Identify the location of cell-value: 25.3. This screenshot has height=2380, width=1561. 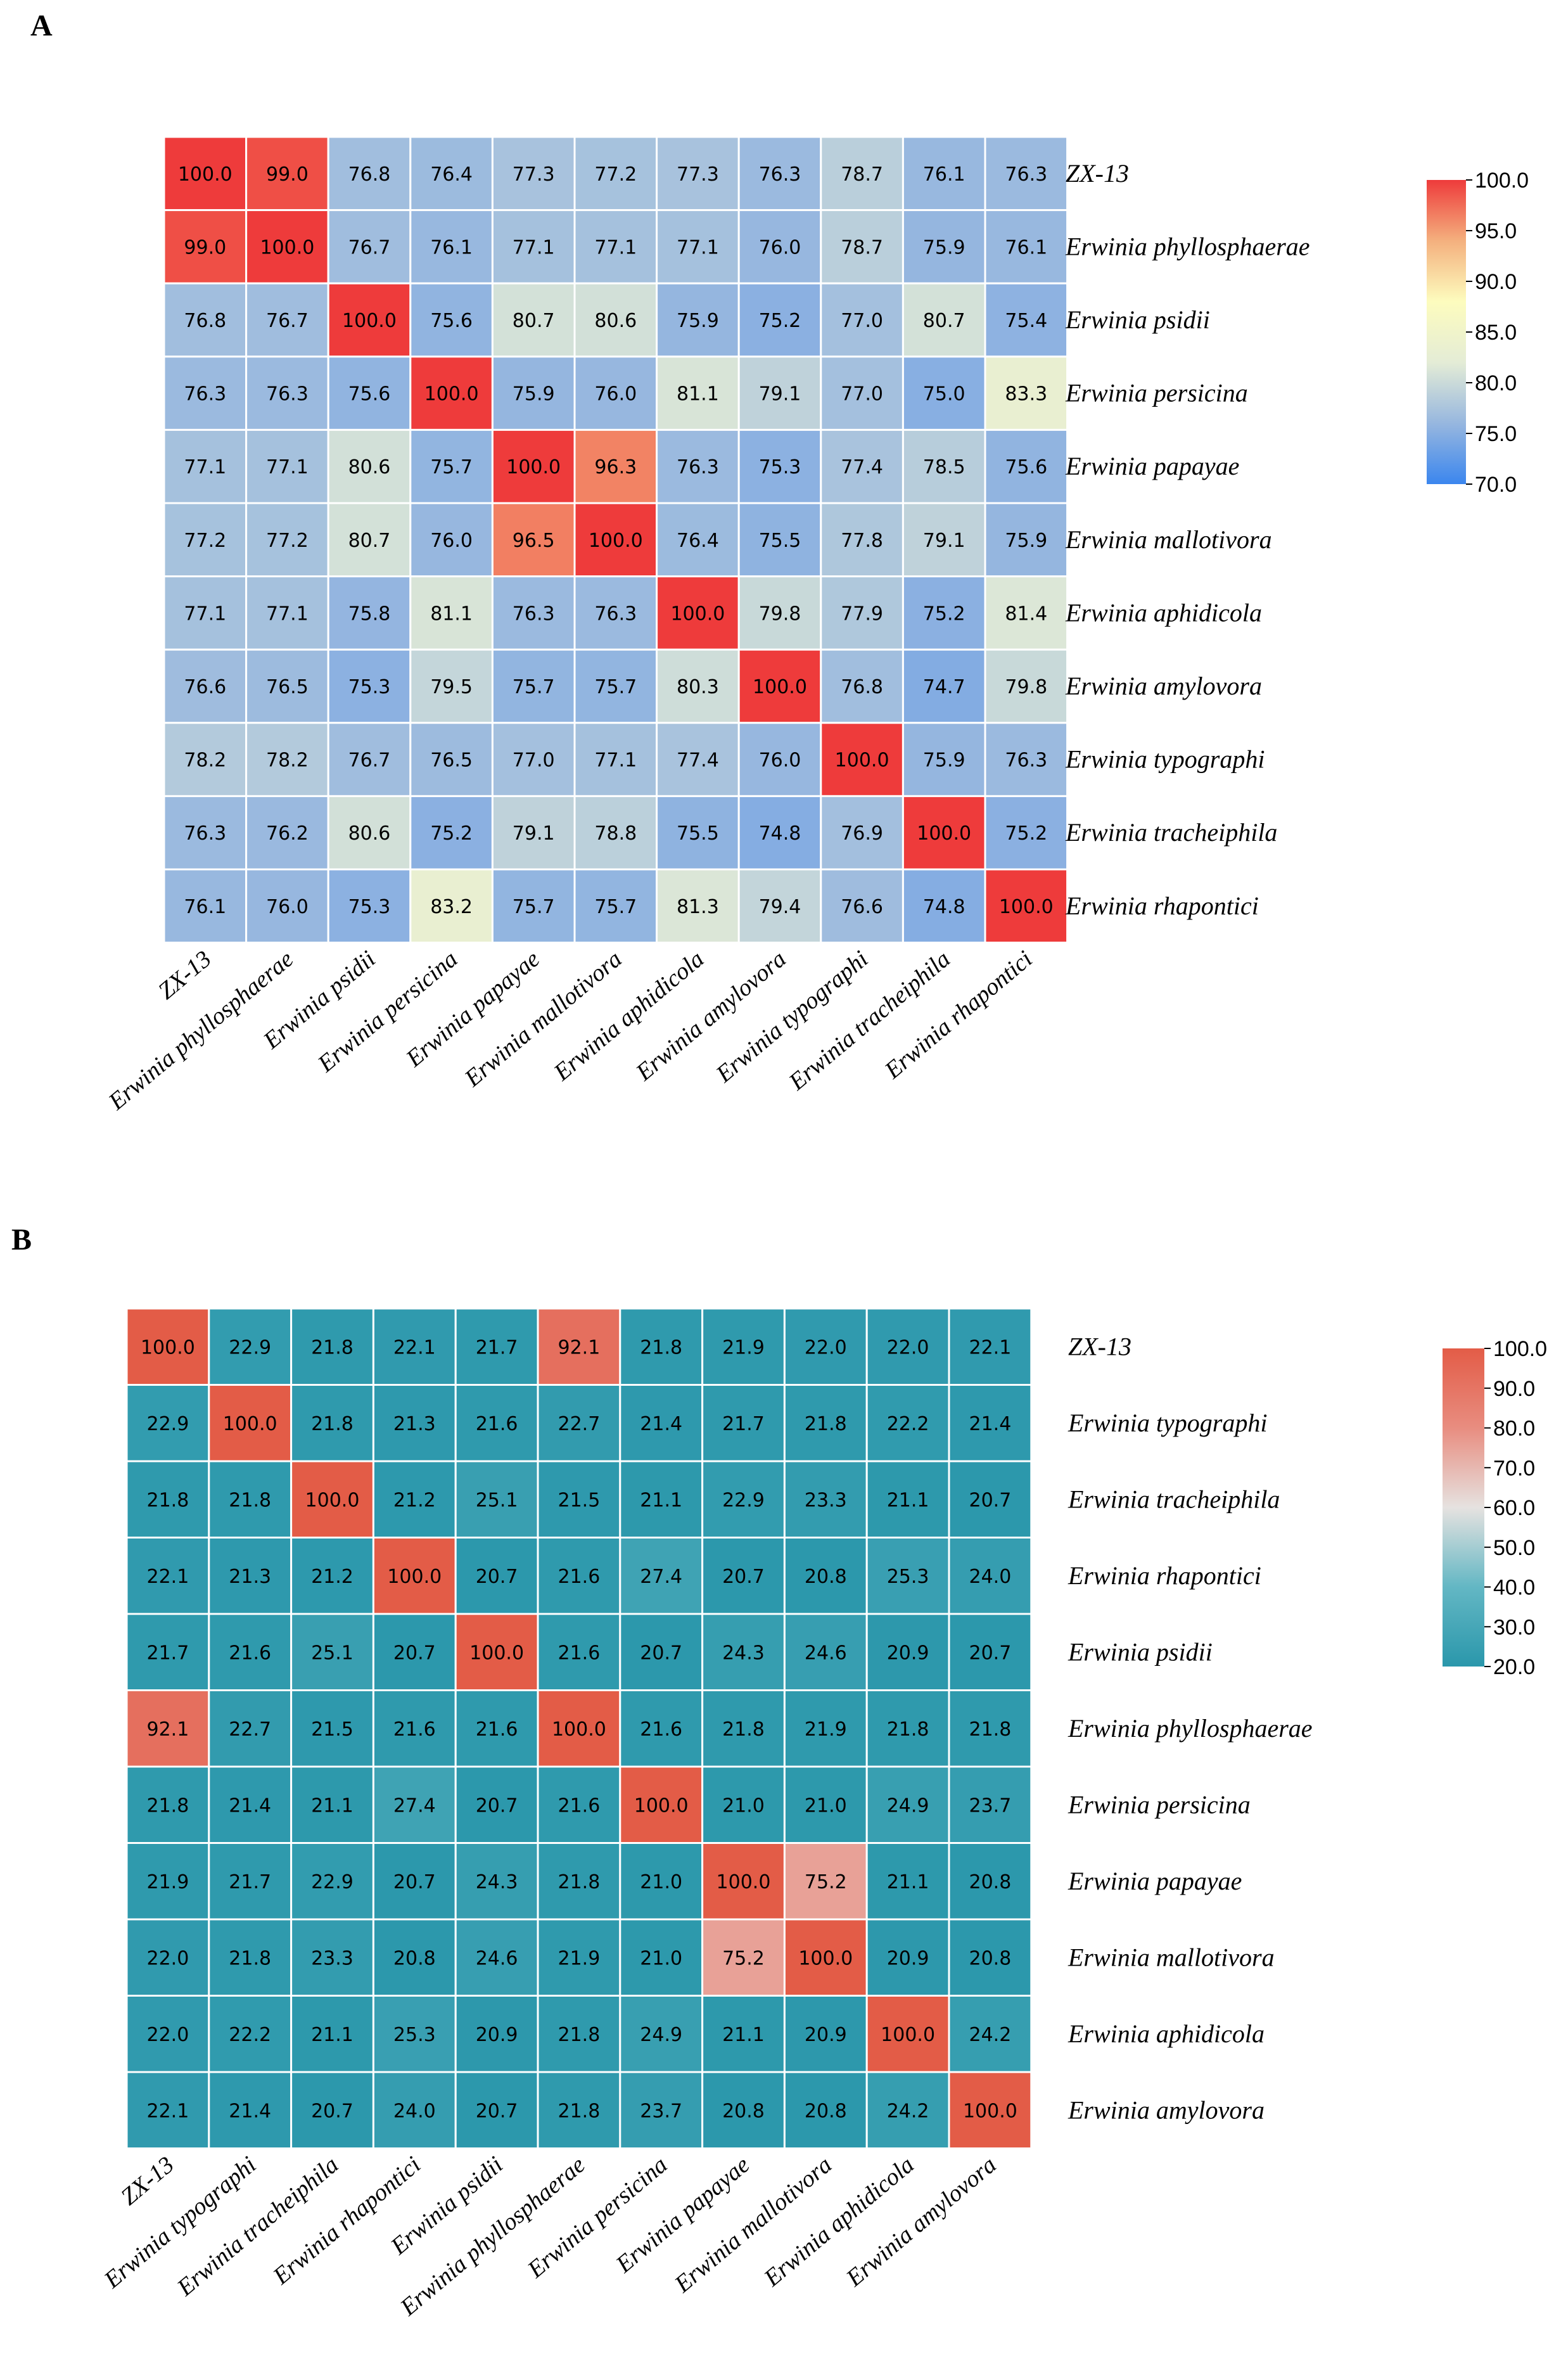
(908, 1577).